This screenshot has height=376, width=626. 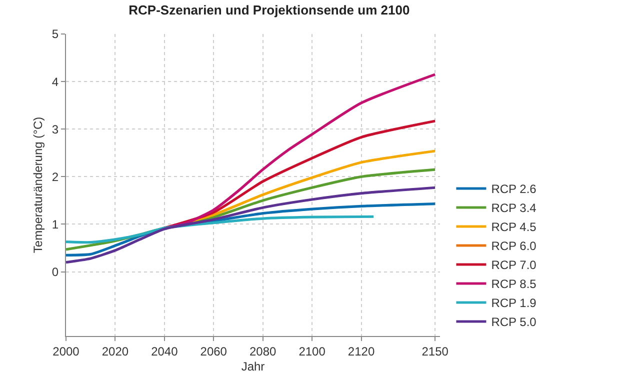 What do you see at coordinates (514, 284) in the screenshot?
I see `legend-label: RCP 8.5` at bounding box center [514, 284].